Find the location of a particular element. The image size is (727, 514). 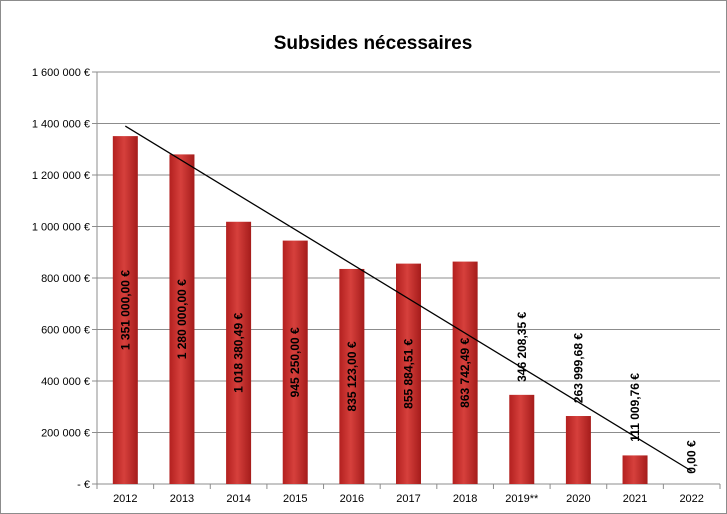

data-label: 835 123,00 € is located at coordinates (352, 376).